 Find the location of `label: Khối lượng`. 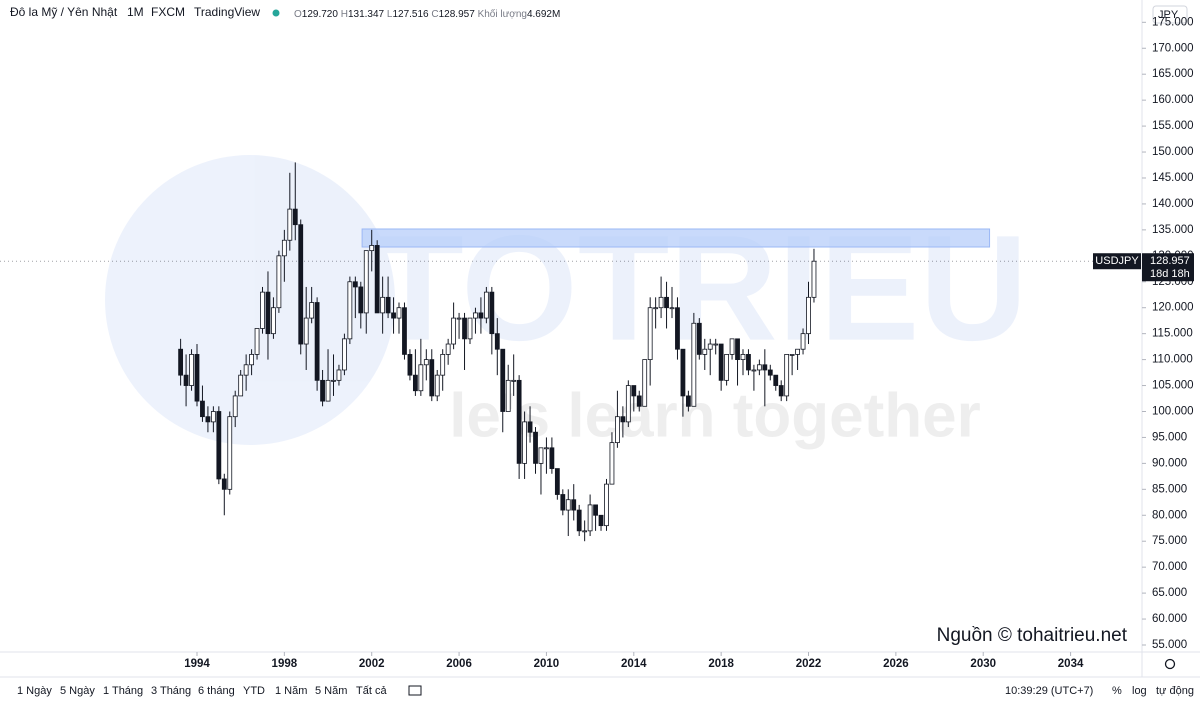

label: Khối lượng is located at coordinates (502, 14).